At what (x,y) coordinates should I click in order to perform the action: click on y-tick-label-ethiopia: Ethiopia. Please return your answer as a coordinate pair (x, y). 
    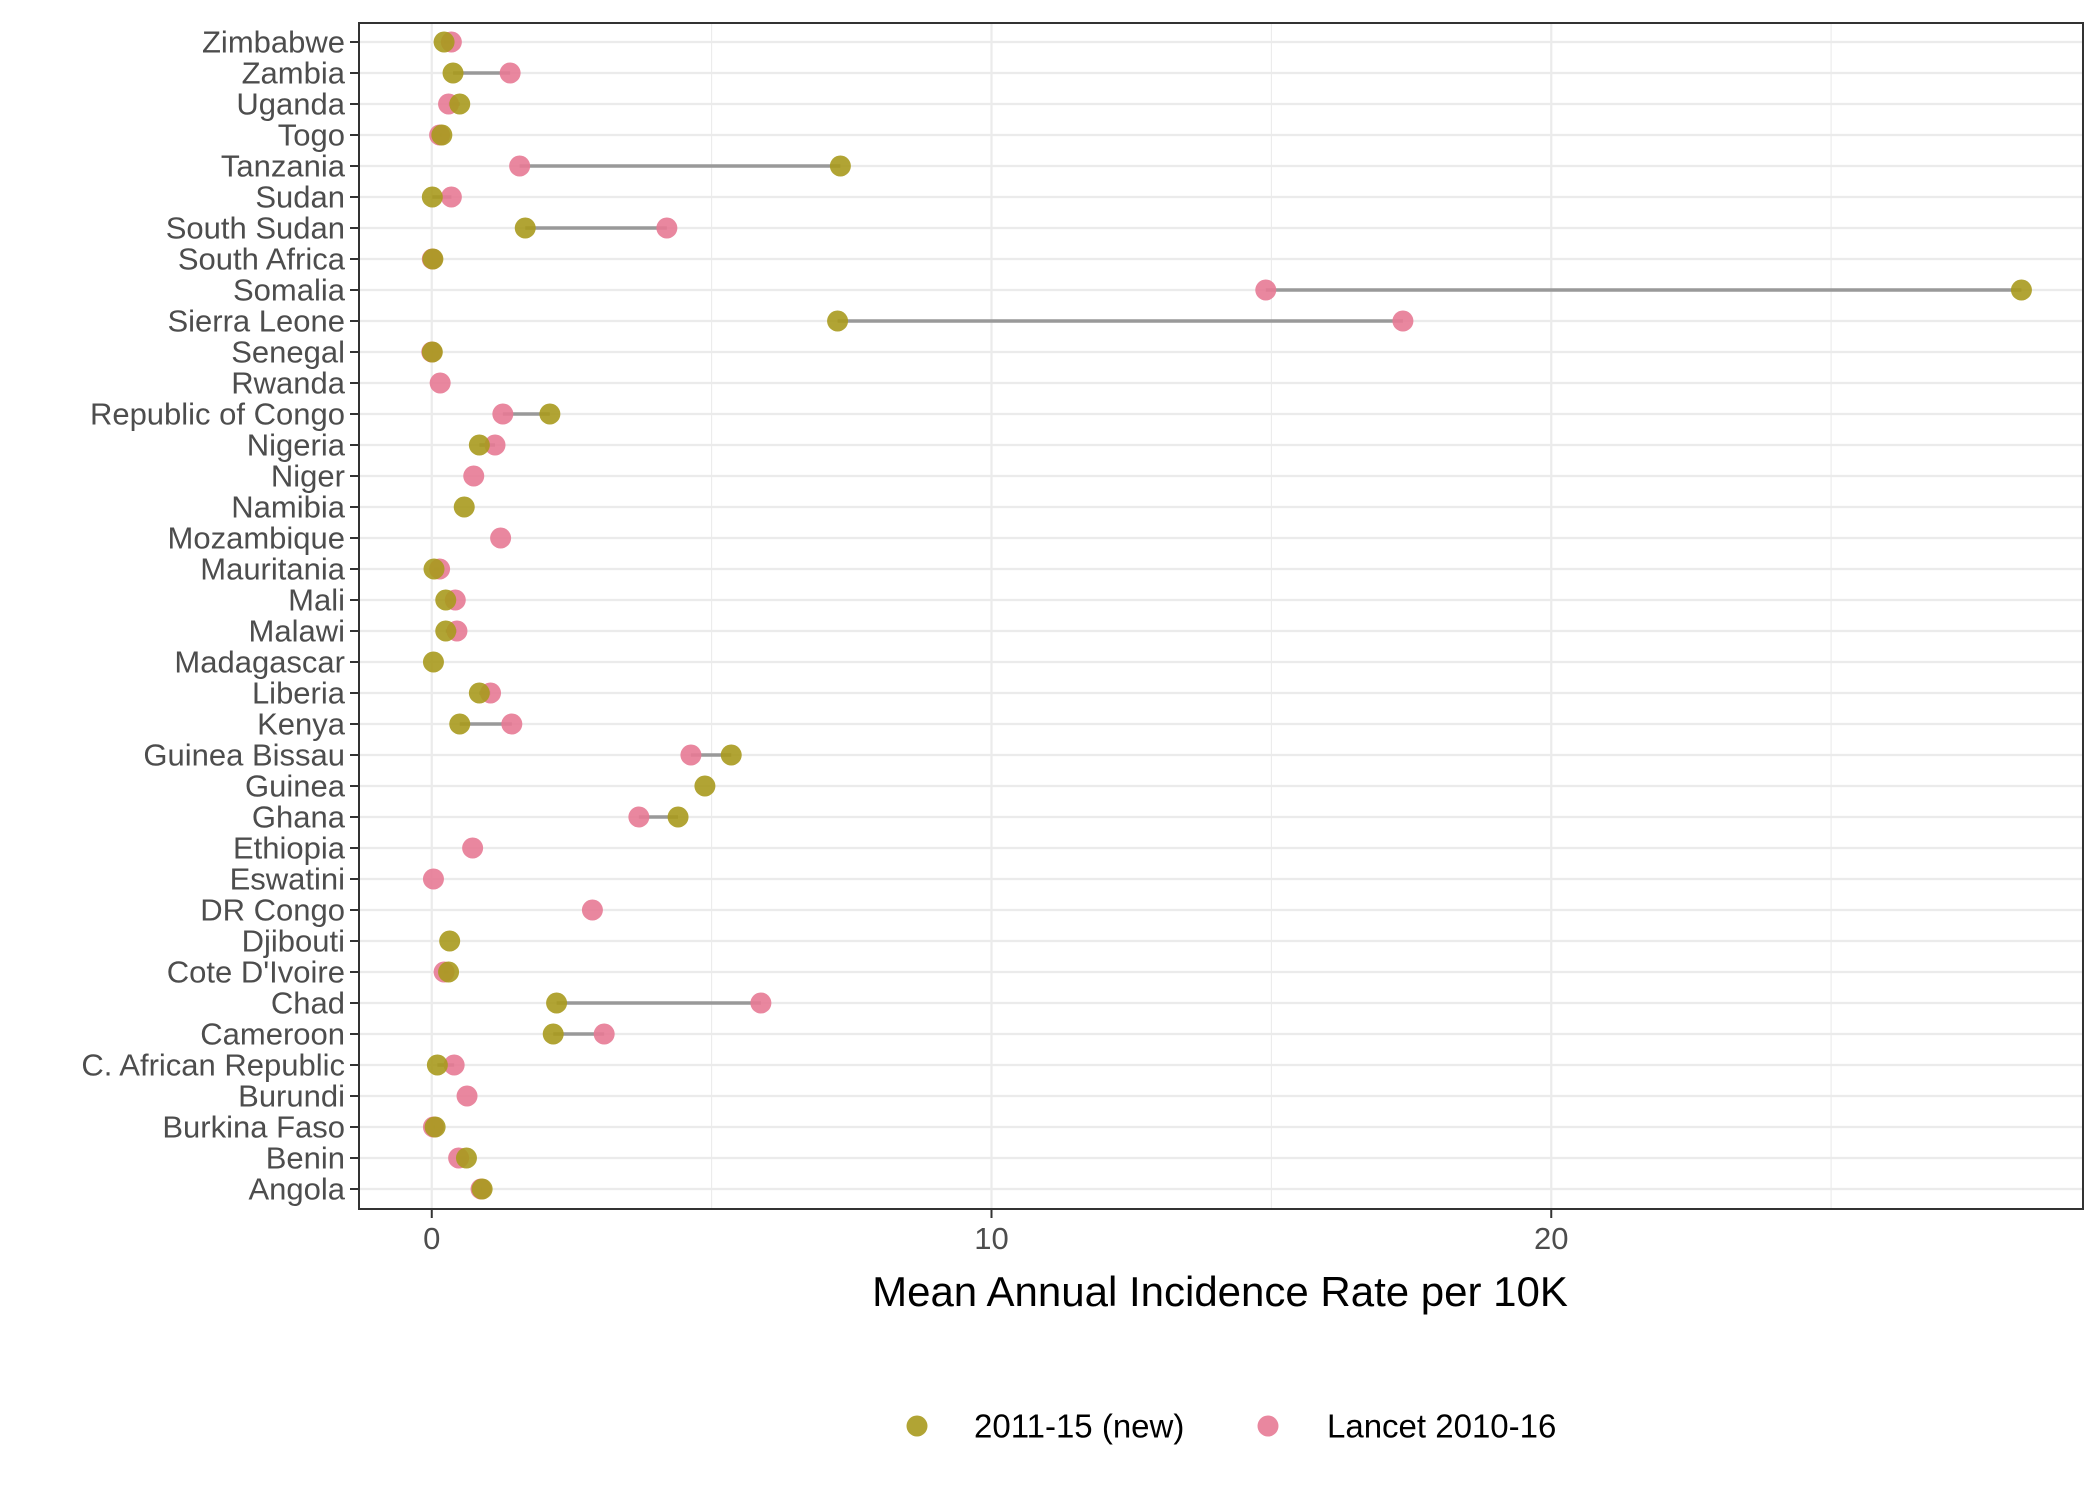
    Looking at the image, I should click on (289, 848).